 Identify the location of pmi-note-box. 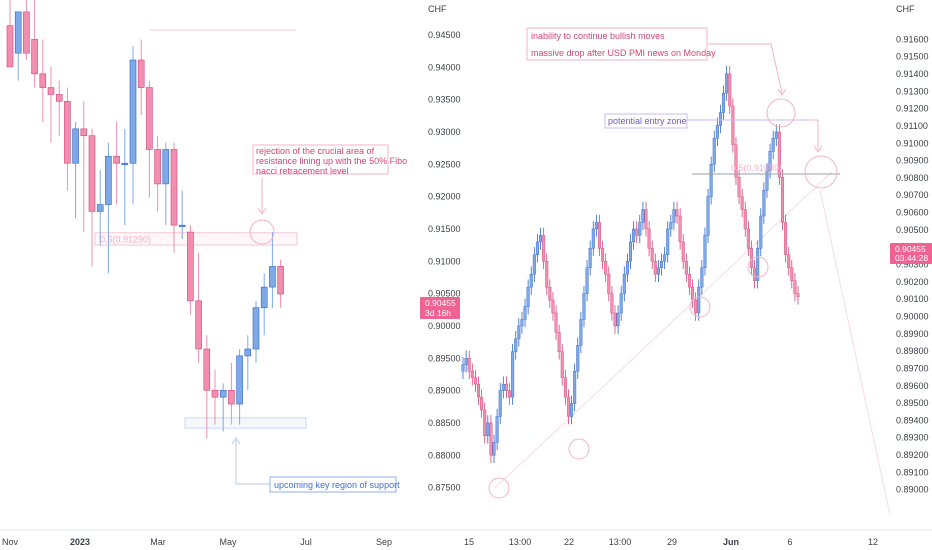
(617, 44).